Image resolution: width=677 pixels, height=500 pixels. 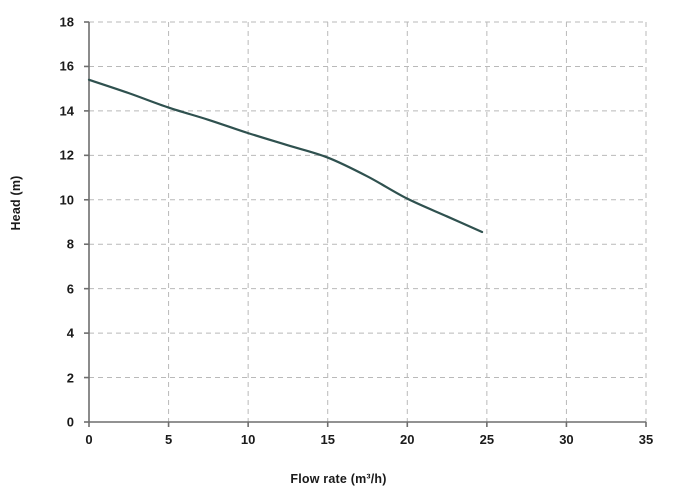 I want to click on y-axis-tick-labels: 0 2 4 6 8 10 12 14 16 18, so click(x=59, y=250).